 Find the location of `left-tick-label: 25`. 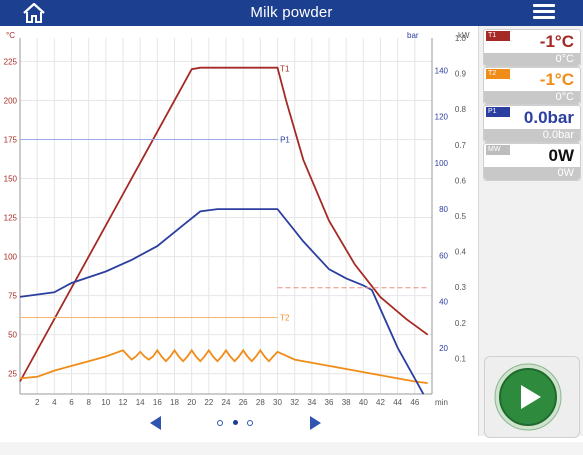

left-tick-label: 25 is located at coordinates (12, 374).